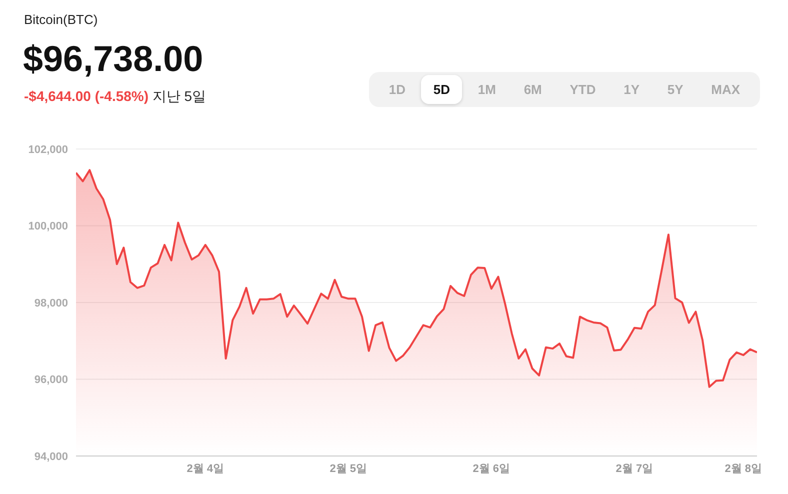 The width and height of the screenshot is (788, 494). What do you see at coordinates (61, 19) in the screenshot?
I see `chart-title: Bitcoin(BTC)` at bounding box center [61, 19].